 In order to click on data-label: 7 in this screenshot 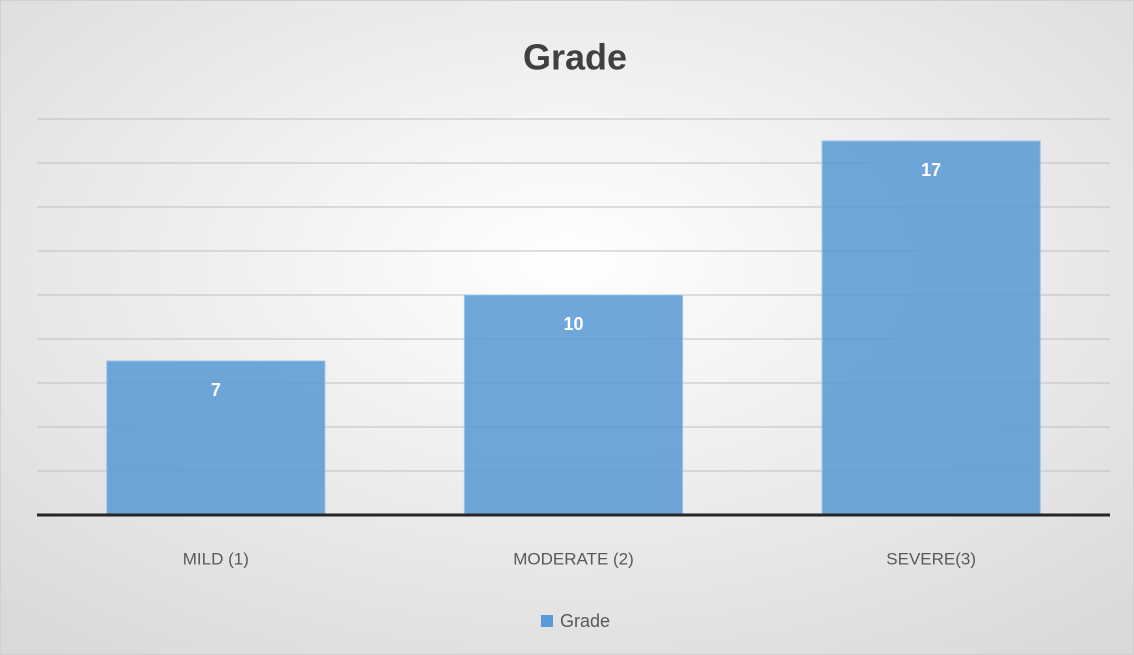, I will do `click(216, 390)`.